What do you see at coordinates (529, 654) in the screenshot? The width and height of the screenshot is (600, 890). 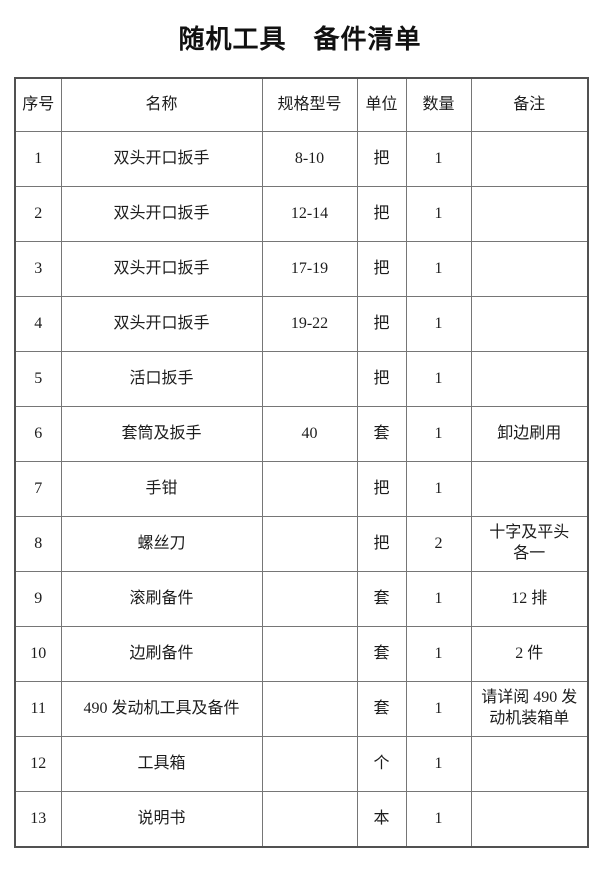 I see `cell-remark: 2 件` at bounding box center [529, 654].